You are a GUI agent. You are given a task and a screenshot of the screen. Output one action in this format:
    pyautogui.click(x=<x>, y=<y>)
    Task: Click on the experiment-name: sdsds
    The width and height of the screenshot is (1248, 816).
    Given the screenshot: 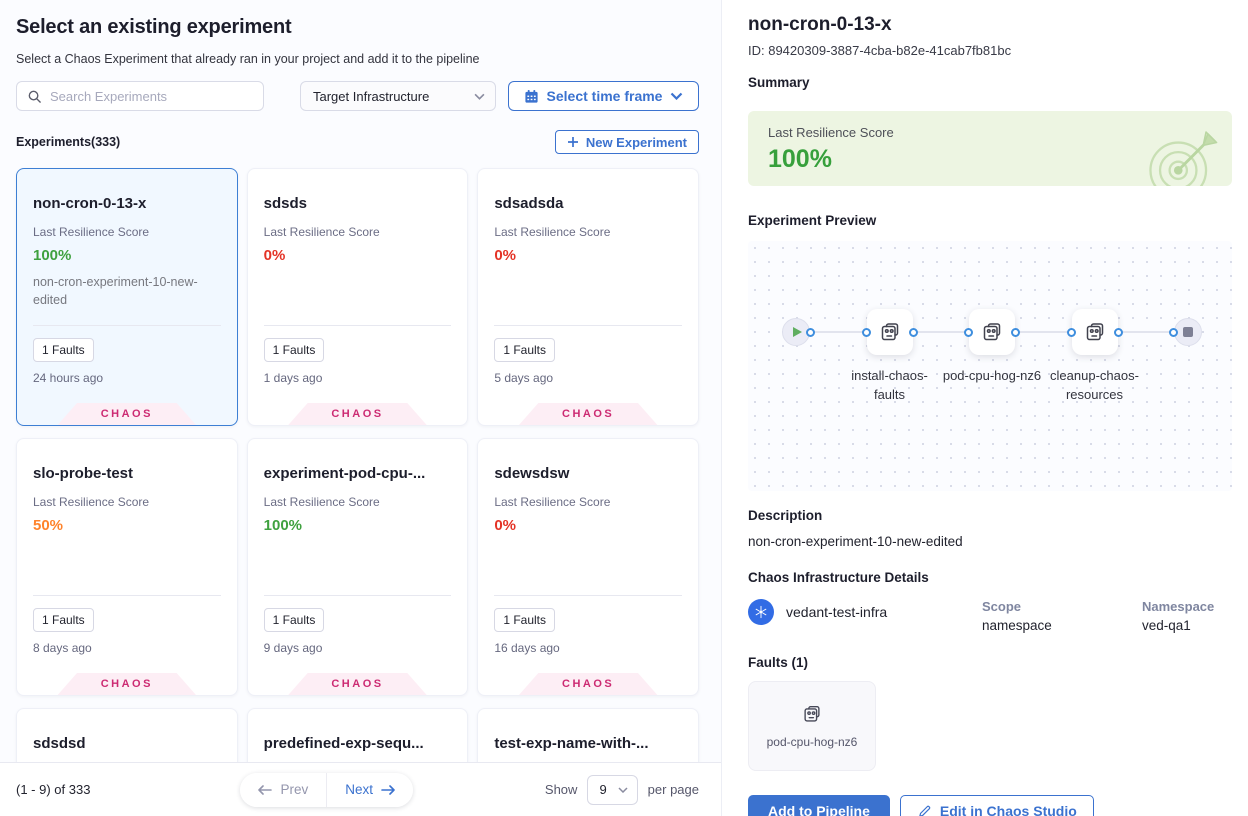 What is the action you would take?
    pyautogui.click(x=285, y=203)
    